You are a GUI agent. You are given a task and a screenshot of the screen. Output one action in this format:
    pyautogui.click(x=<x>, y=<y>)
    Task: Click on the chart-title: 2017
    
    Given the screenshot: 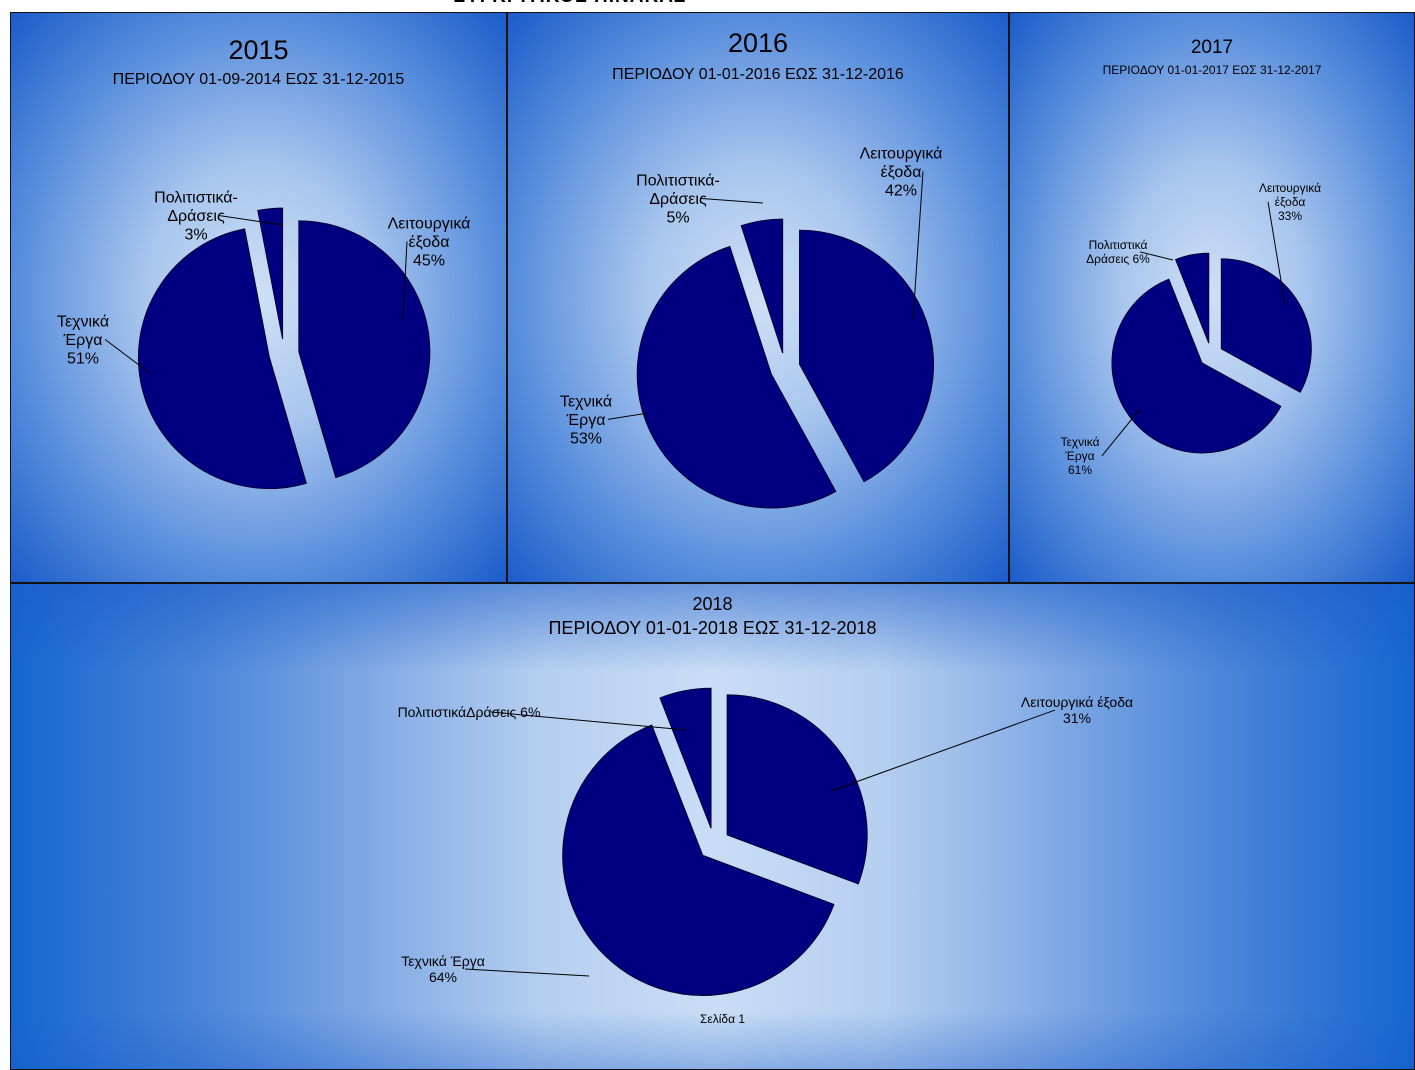 What is the action you would take?
    pyautogui.click(x=1212, y=47)
    